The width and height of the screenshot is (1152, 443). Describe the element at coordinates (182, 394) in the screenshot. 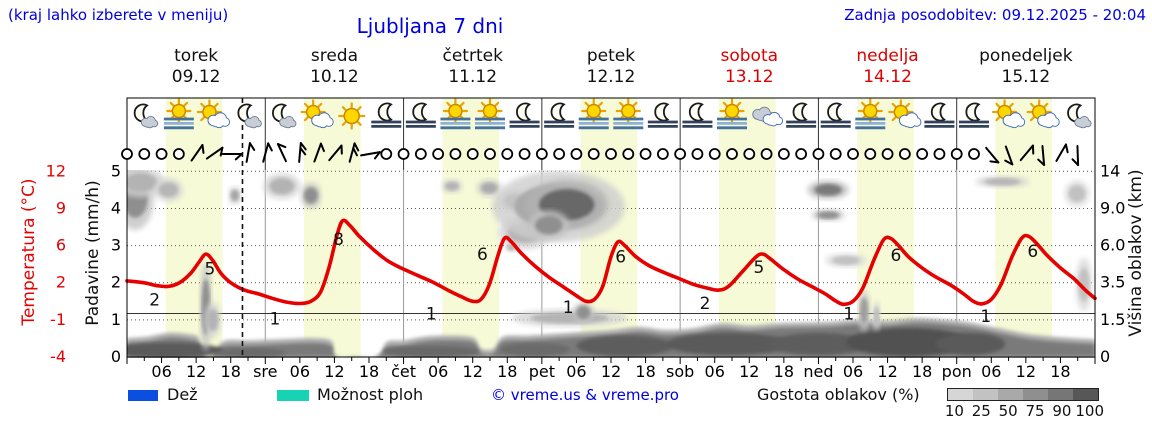

I see `rain-legend-label: Dež` at that location.